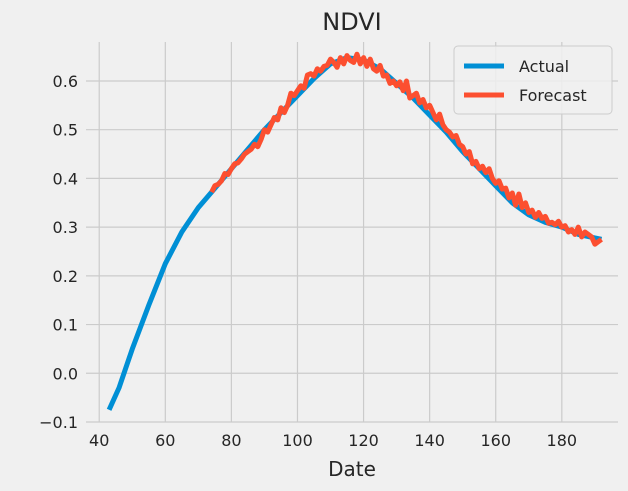  Describe the element at coordinates (533, 80) in the screenshot. I see `legend: Actual Forecast` at that location.